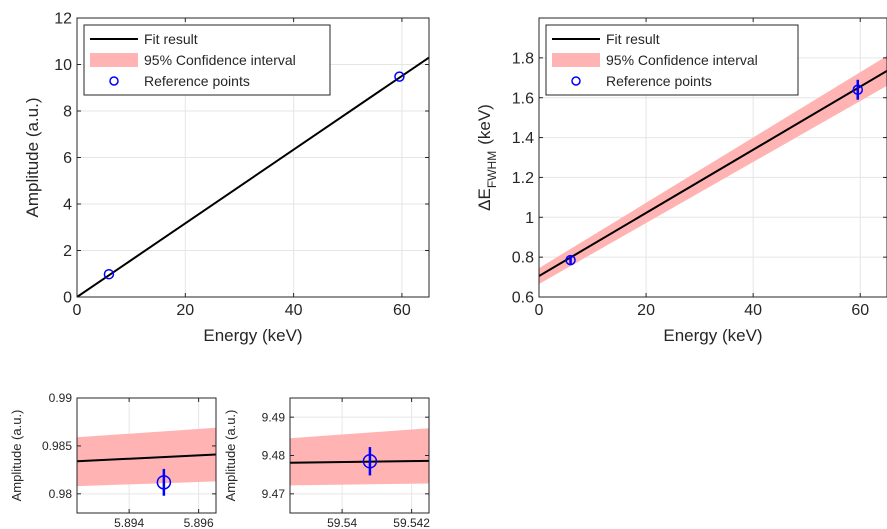 Image resolution: width=887 pixels, height=529 pixels. Describe the element at coordinates (523, 298) in the screenshot. I see `y-tick-label: 0.6` at that location.